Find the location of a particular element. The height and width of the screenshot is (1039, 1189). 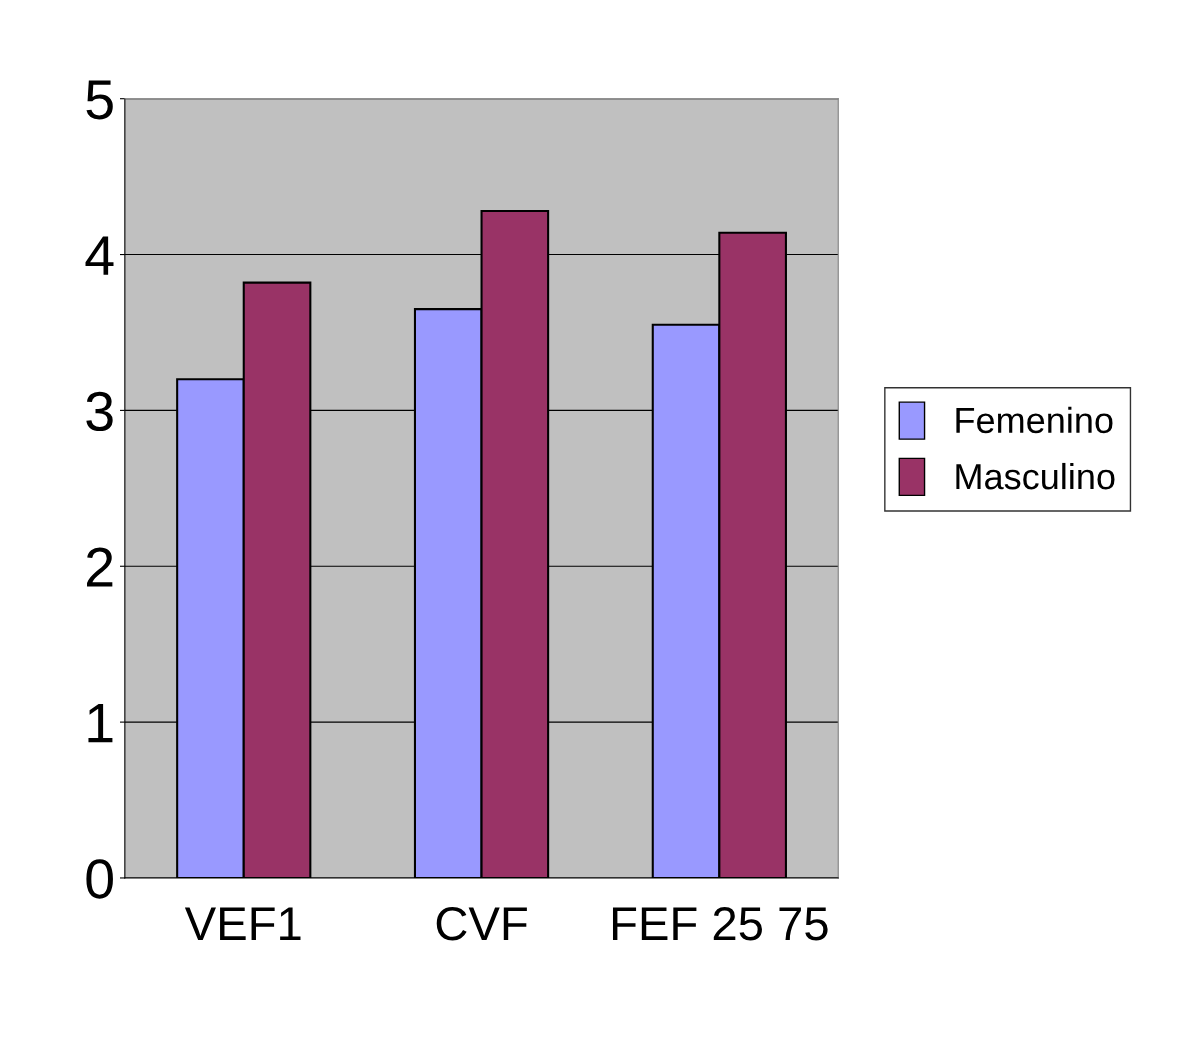

y-tick-label: 5 is located at coordinates (99, 100).